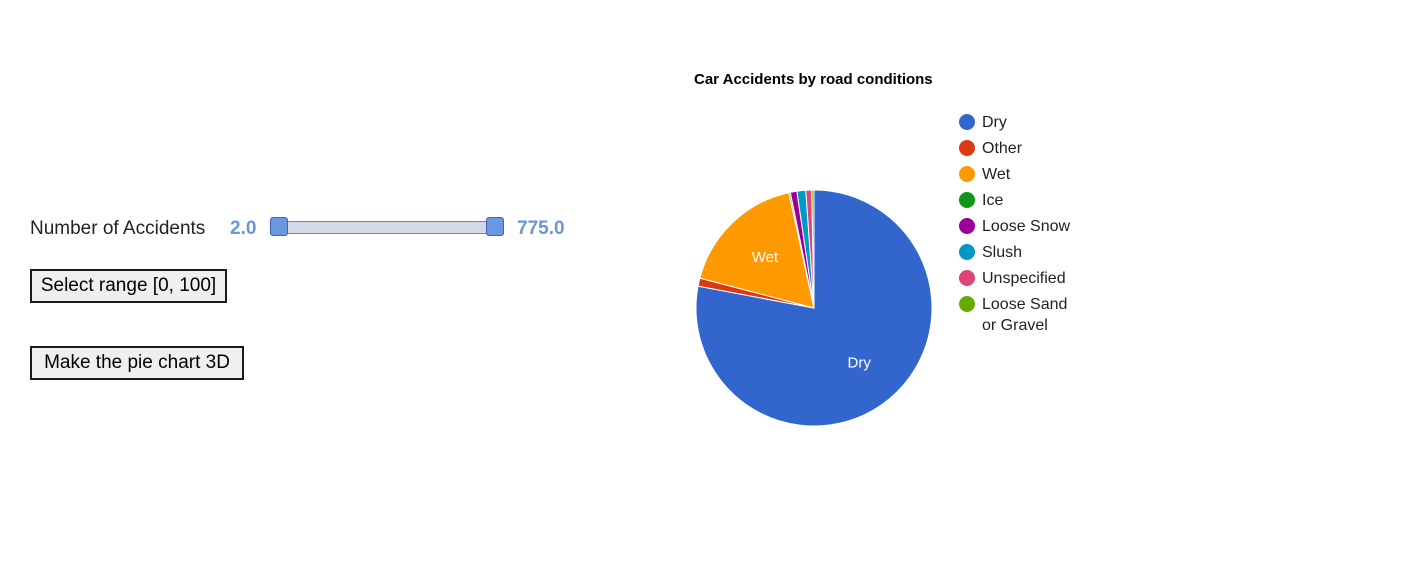 This screenshot has height=586, width=1410. I want to click on legend-item-loose-sand-or-gravel: Loose Sand or Gravel, so click(1029, 315).